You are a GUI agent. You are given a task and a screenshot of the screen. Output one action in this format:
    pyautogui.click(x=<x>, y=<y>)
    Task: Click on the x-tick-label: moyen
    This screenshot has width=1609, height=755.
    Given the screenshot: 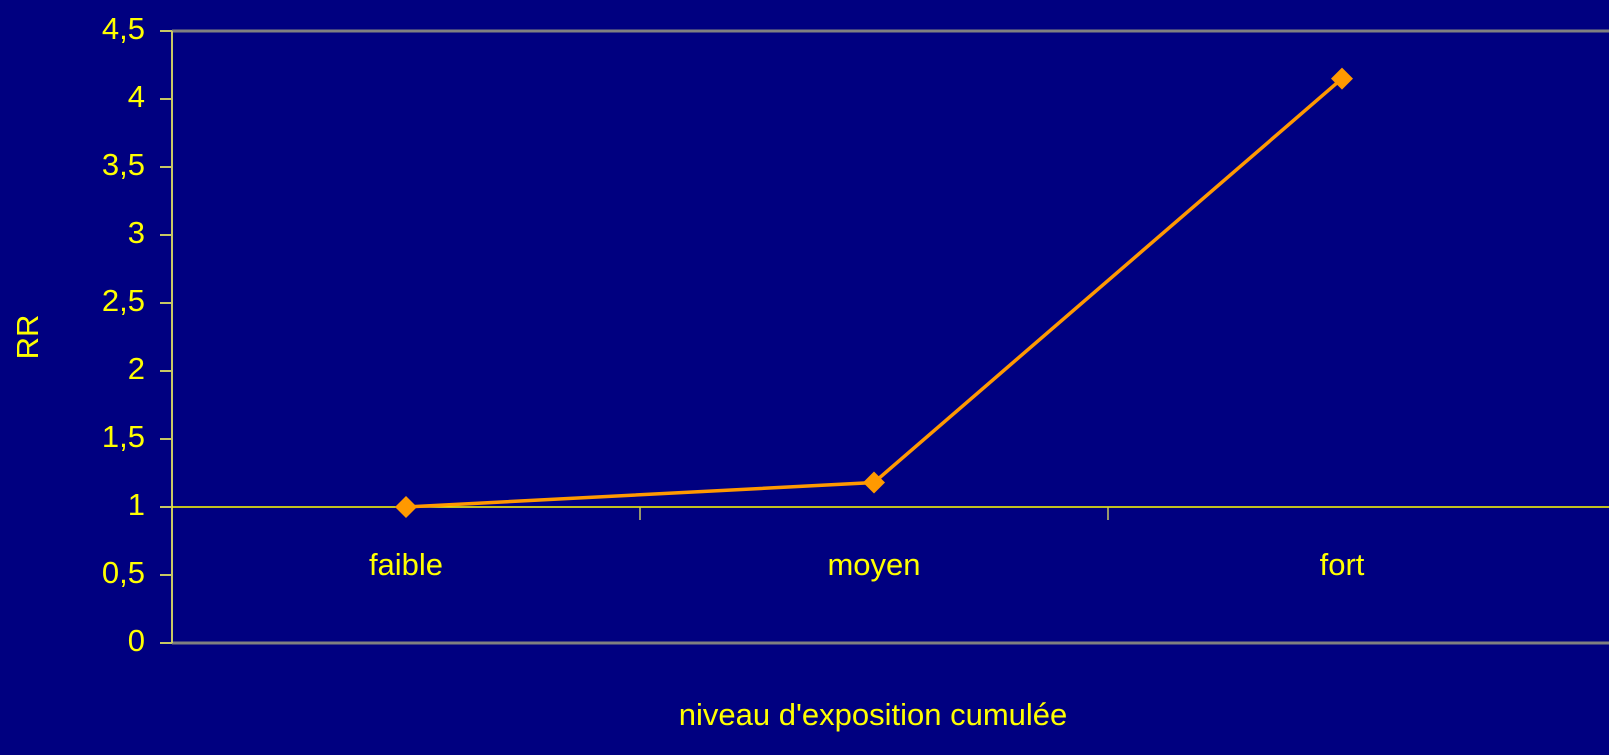 What is the action you would take?
    pyautogui.click(x=873, y=564)
    